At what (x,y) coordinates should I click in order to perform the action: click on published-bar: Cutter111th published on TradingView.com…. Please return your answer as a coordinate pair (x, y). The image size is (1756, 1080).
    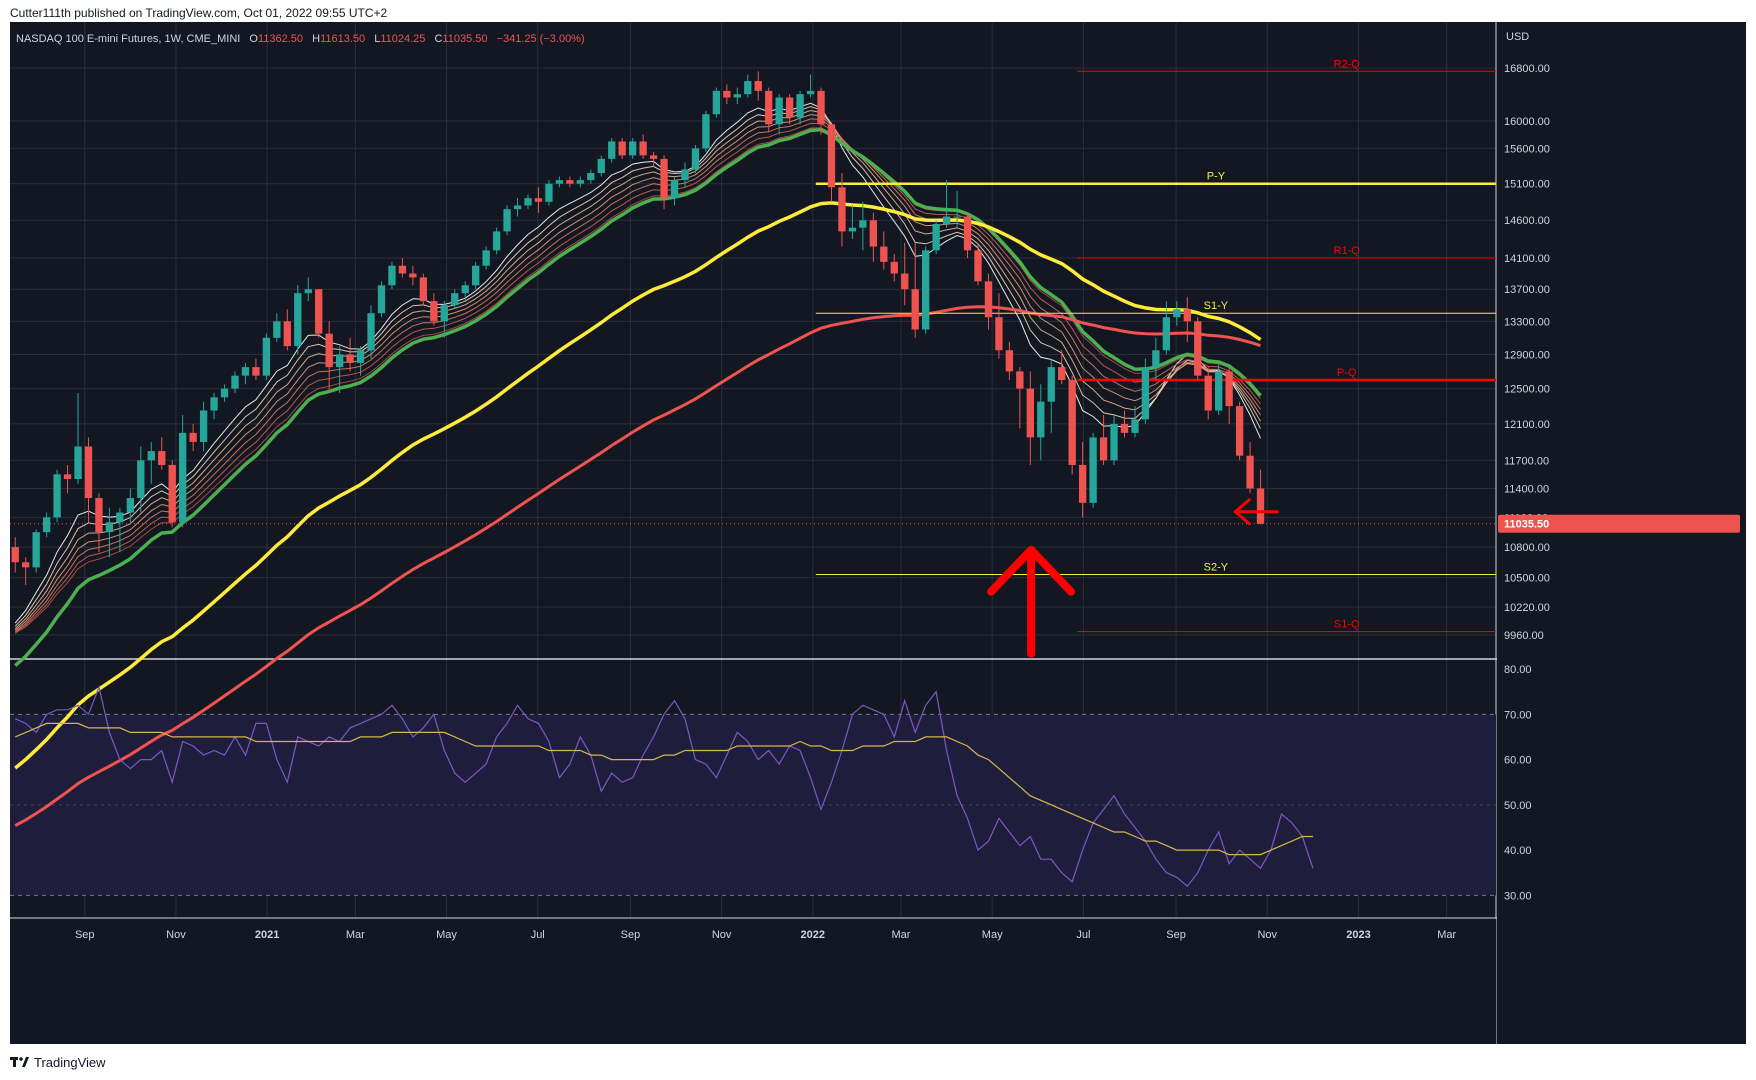
    Looking at the image, I should click on (878, 11).